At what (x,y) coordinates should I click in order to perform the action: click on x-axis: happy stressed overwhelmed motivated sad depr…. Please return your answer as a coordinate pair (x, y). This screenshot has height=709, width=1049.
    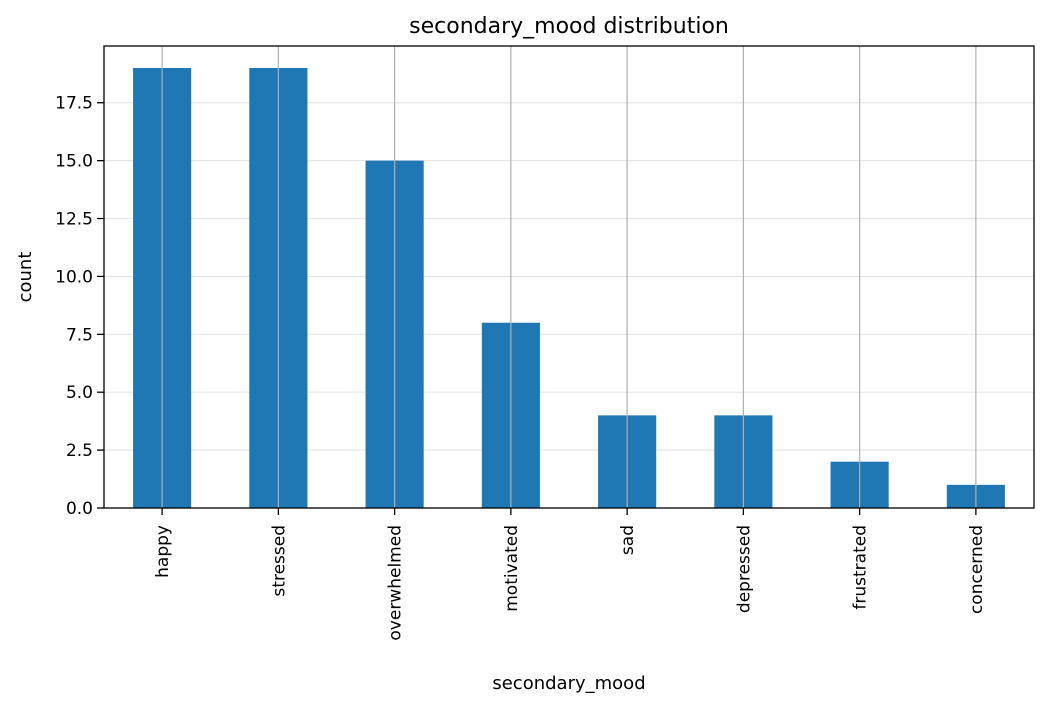
    Looking at the image, I should click on (570, 574).